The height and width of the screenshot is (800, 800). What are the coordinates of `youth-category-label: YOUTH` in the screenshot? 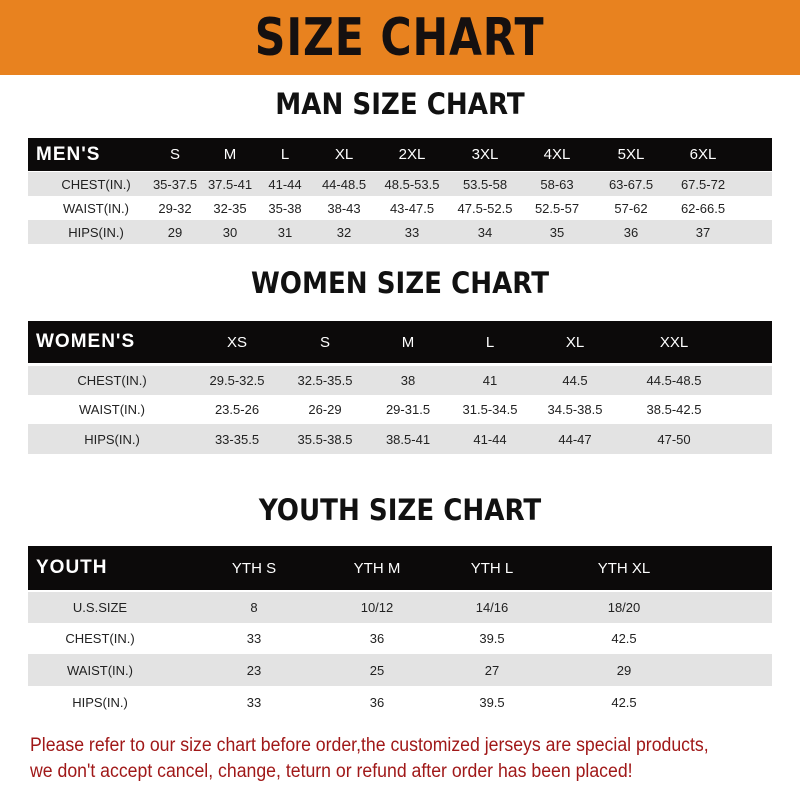 It's located at (72, 567).